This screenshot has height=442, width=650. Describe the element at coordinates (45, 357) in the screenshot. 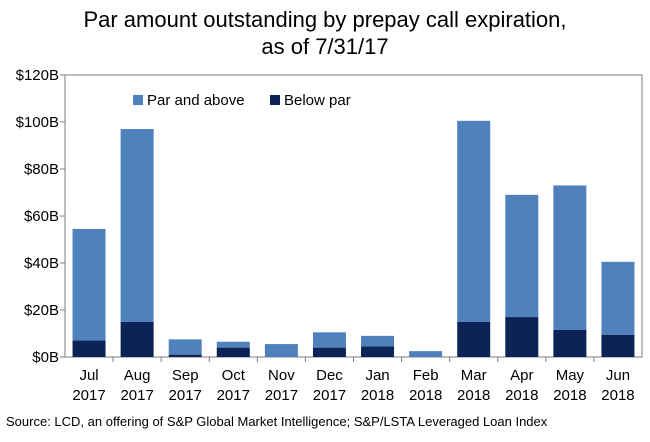

I see `y-tick-label: $0B` at that location.